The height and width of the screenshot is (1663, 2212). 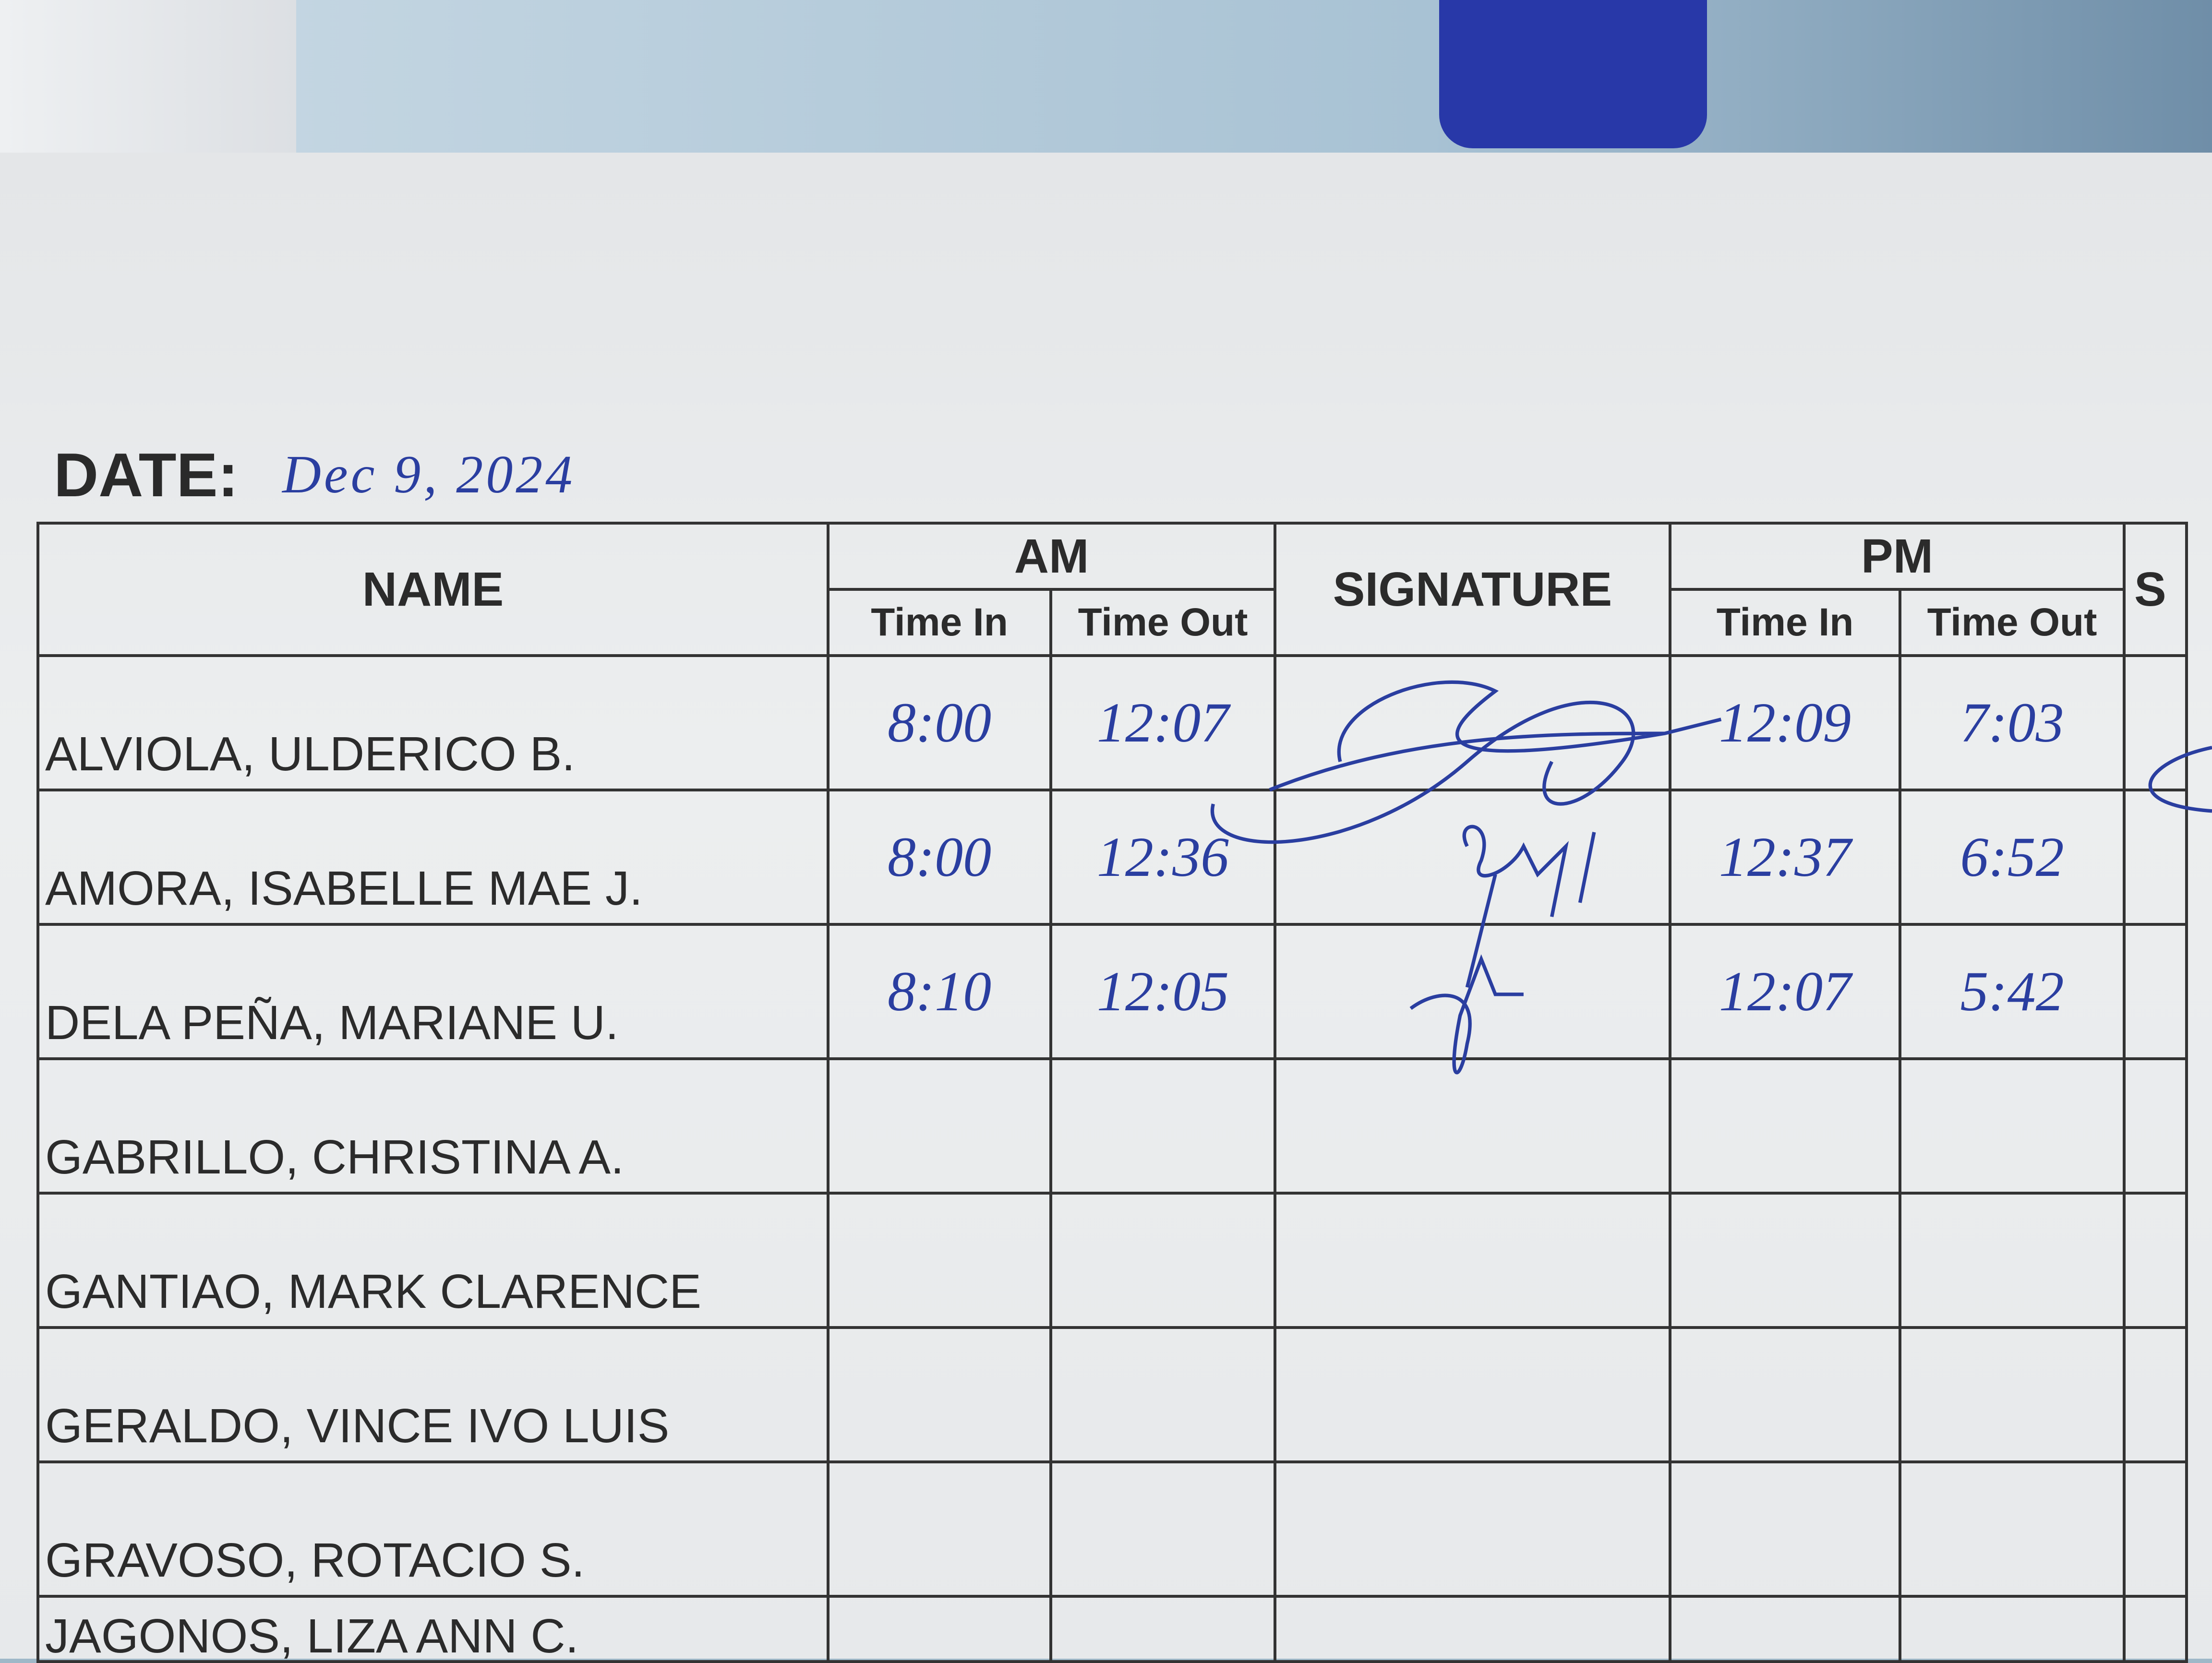 I want to click on header-am-time-out: Time Out, so click(x=1162, y=623).